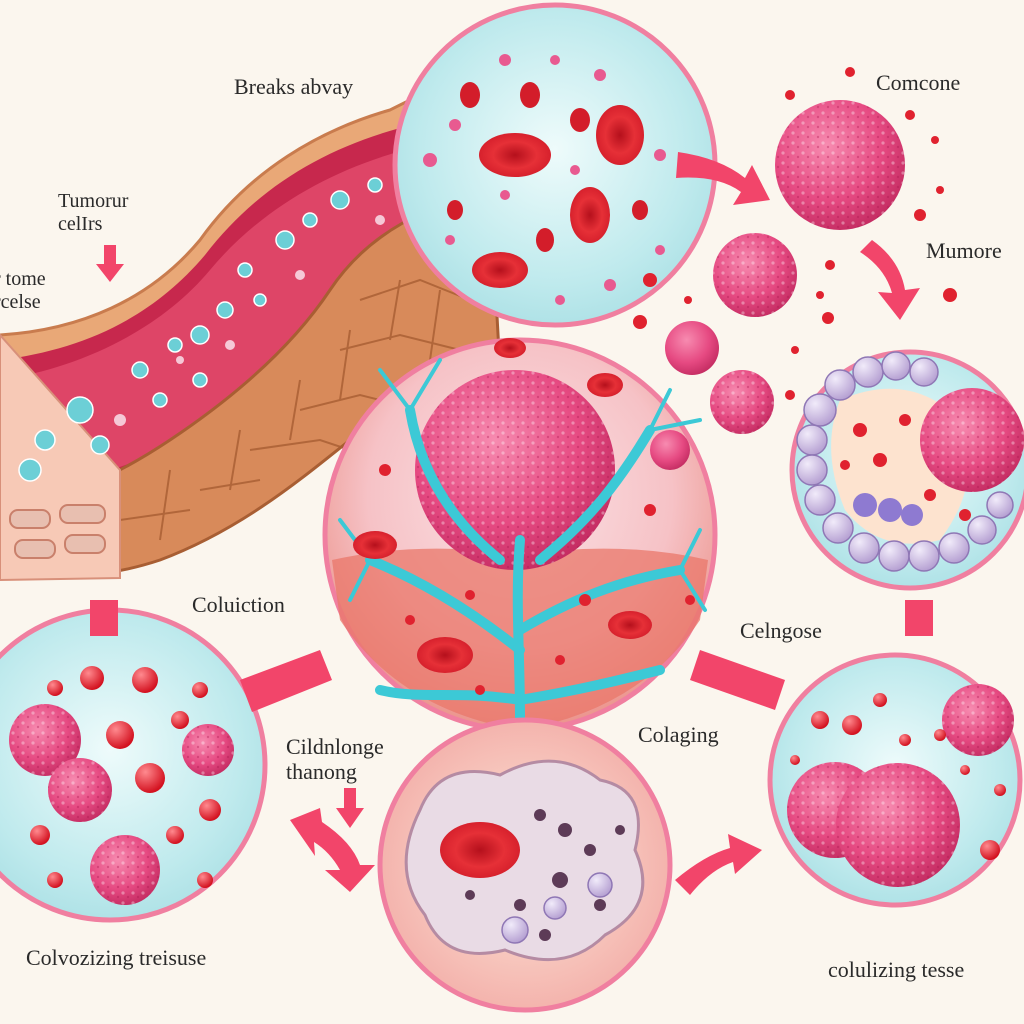 The image size is (1024, 1024). I want to click on circulating-tumor-cells, so click(795, 250).